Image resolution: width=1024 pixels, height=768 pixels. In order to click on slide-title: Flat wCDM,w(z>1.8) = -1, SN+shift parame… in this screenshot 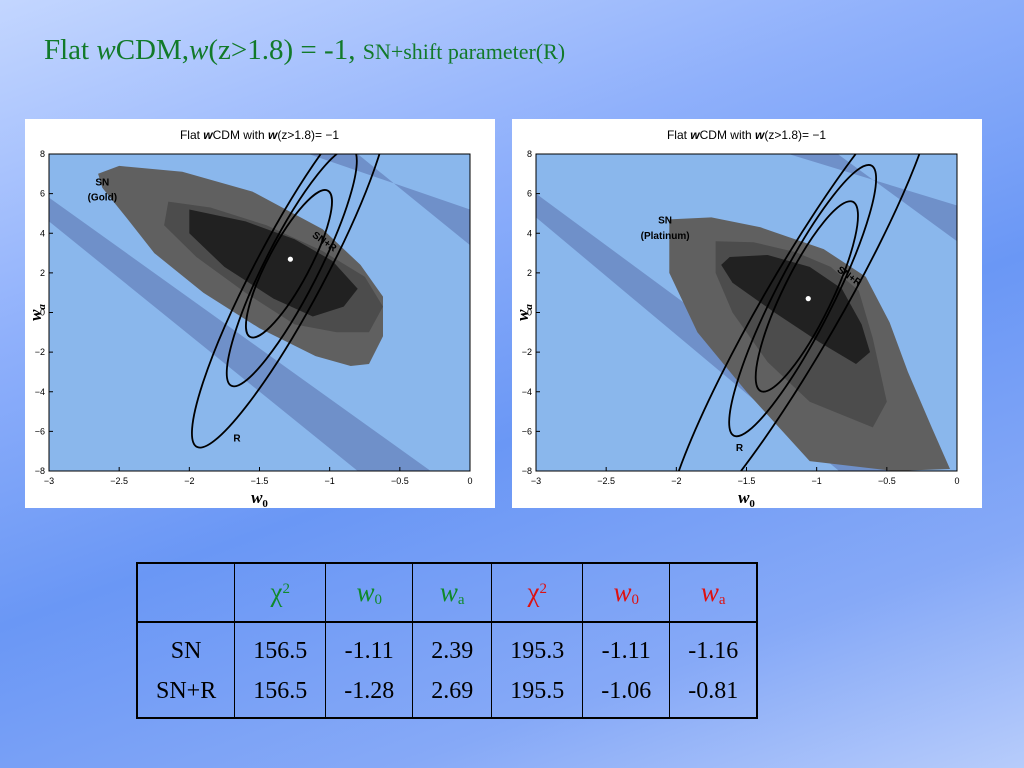, I will do `click(304, 50)`.